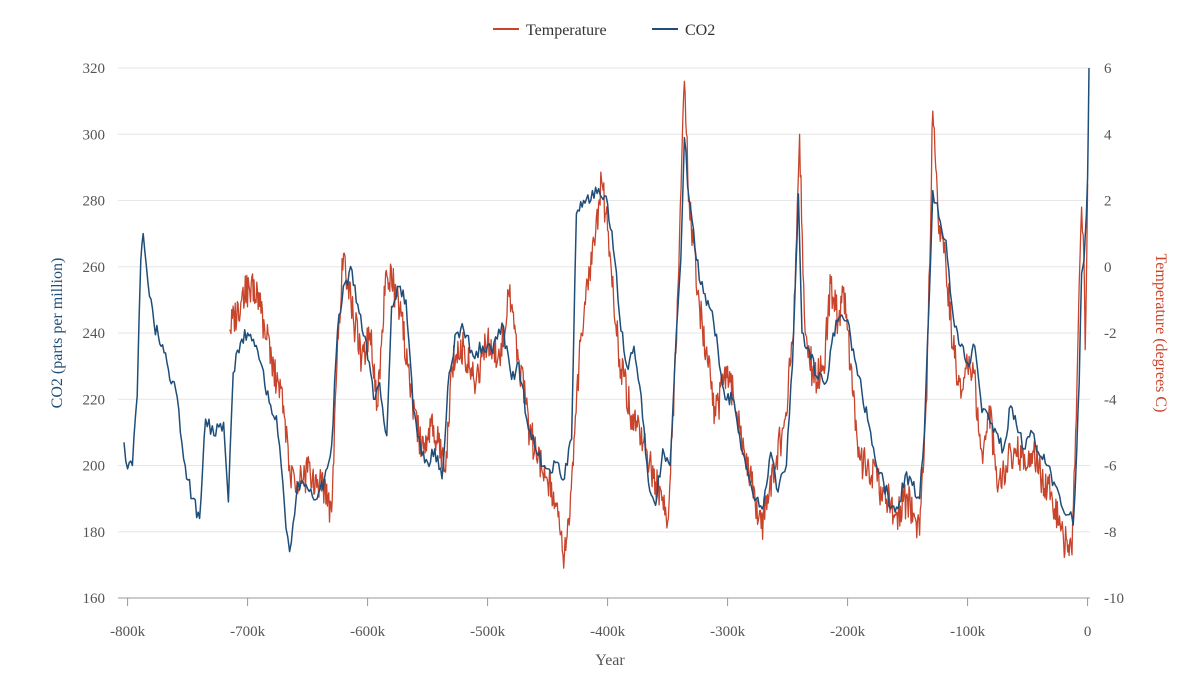  Describe the element at coordinates (607, 632) in the screenshot. I see `x-tick-label: -400k` at that location.